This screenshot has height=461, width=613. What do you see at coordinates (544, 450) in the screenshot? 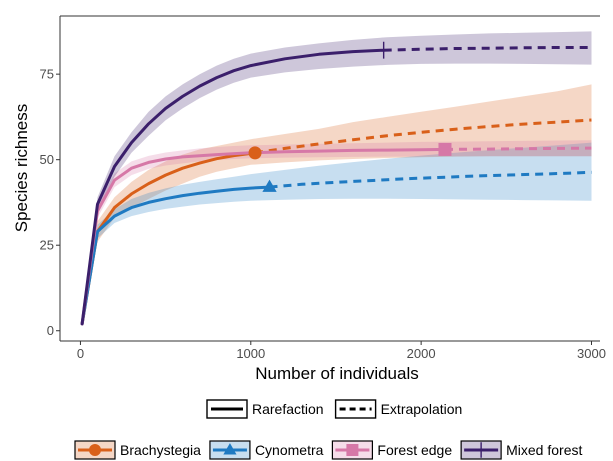
I see `legend-label-mixed-forest: Mixed forest` at bounding box center [544, 450].